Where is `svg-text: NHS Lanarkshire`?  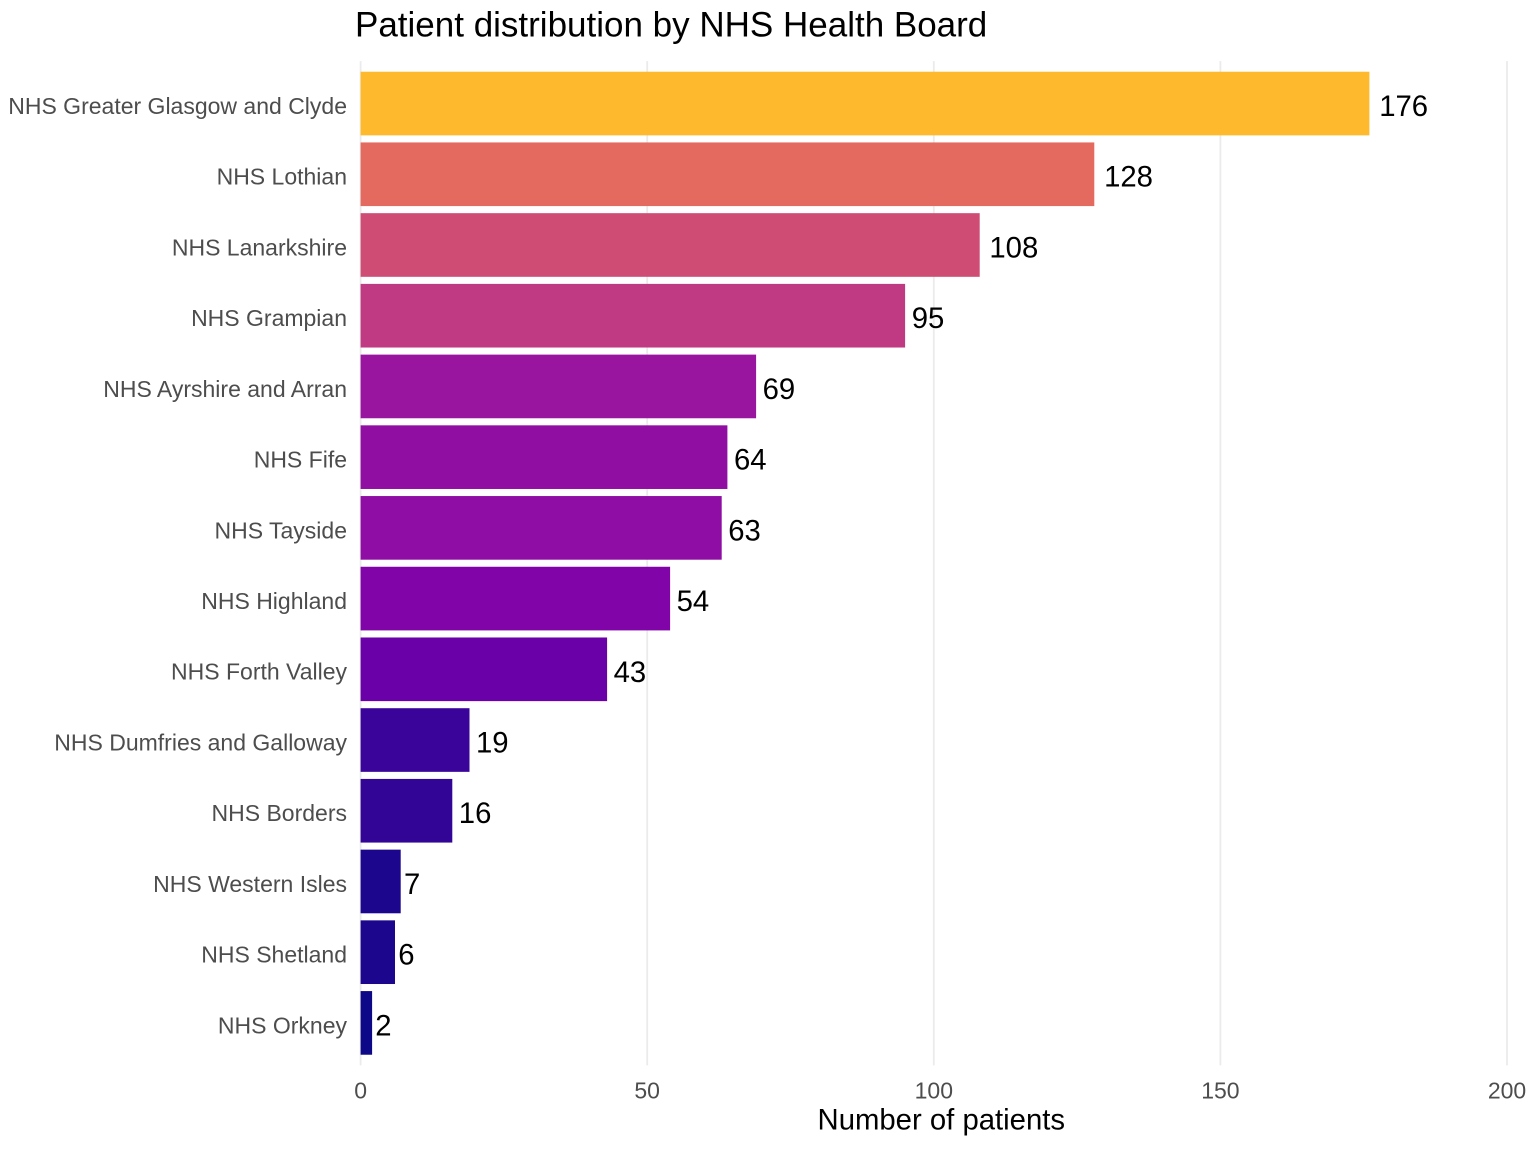 svg-text: NHS Lanarkshire is located at coordinates (259, 247).